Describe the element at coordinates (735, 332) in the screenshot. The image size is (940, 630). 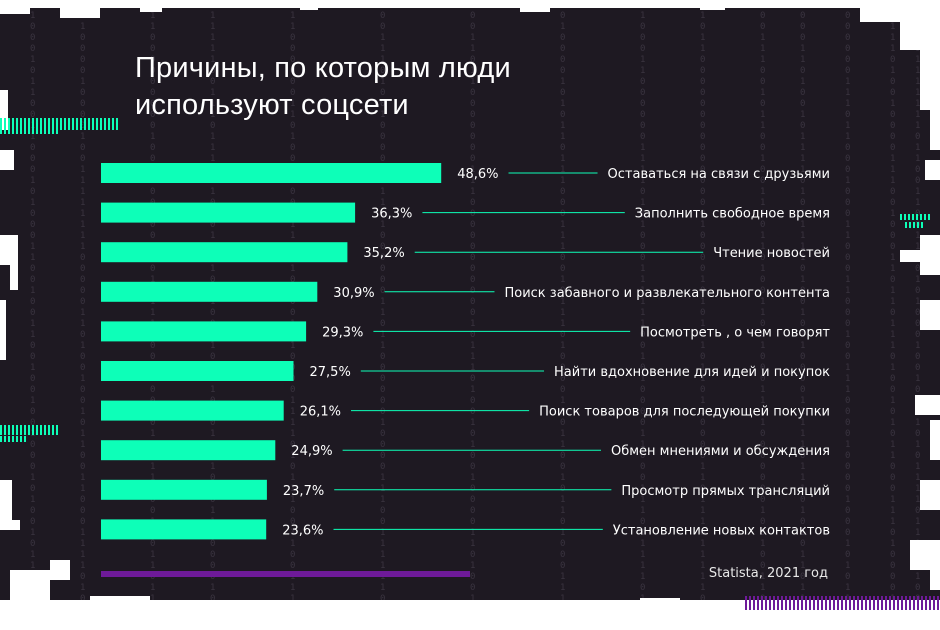
I see `category-label: Посмотреть , о чем говорят` at that location.